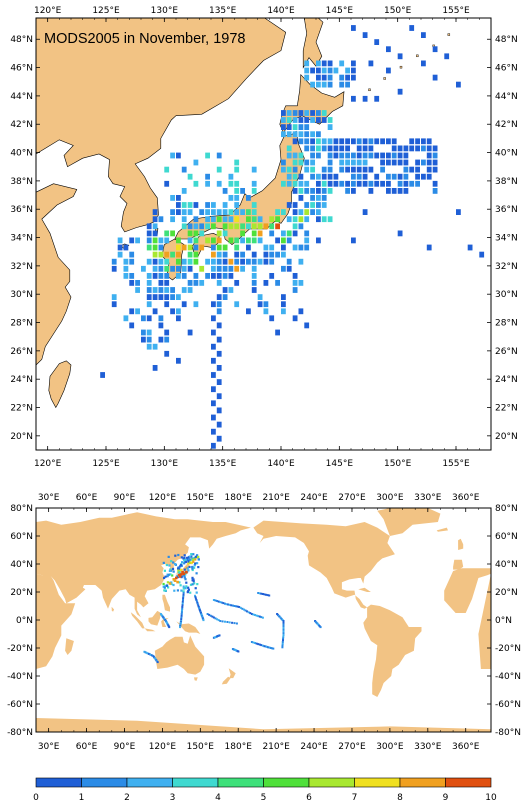 This screenshot has height=808, width=529. Describe the element at coordinates (239, 747) in the screenshot. I see `lon-label-bottom: 180°E` at that location.